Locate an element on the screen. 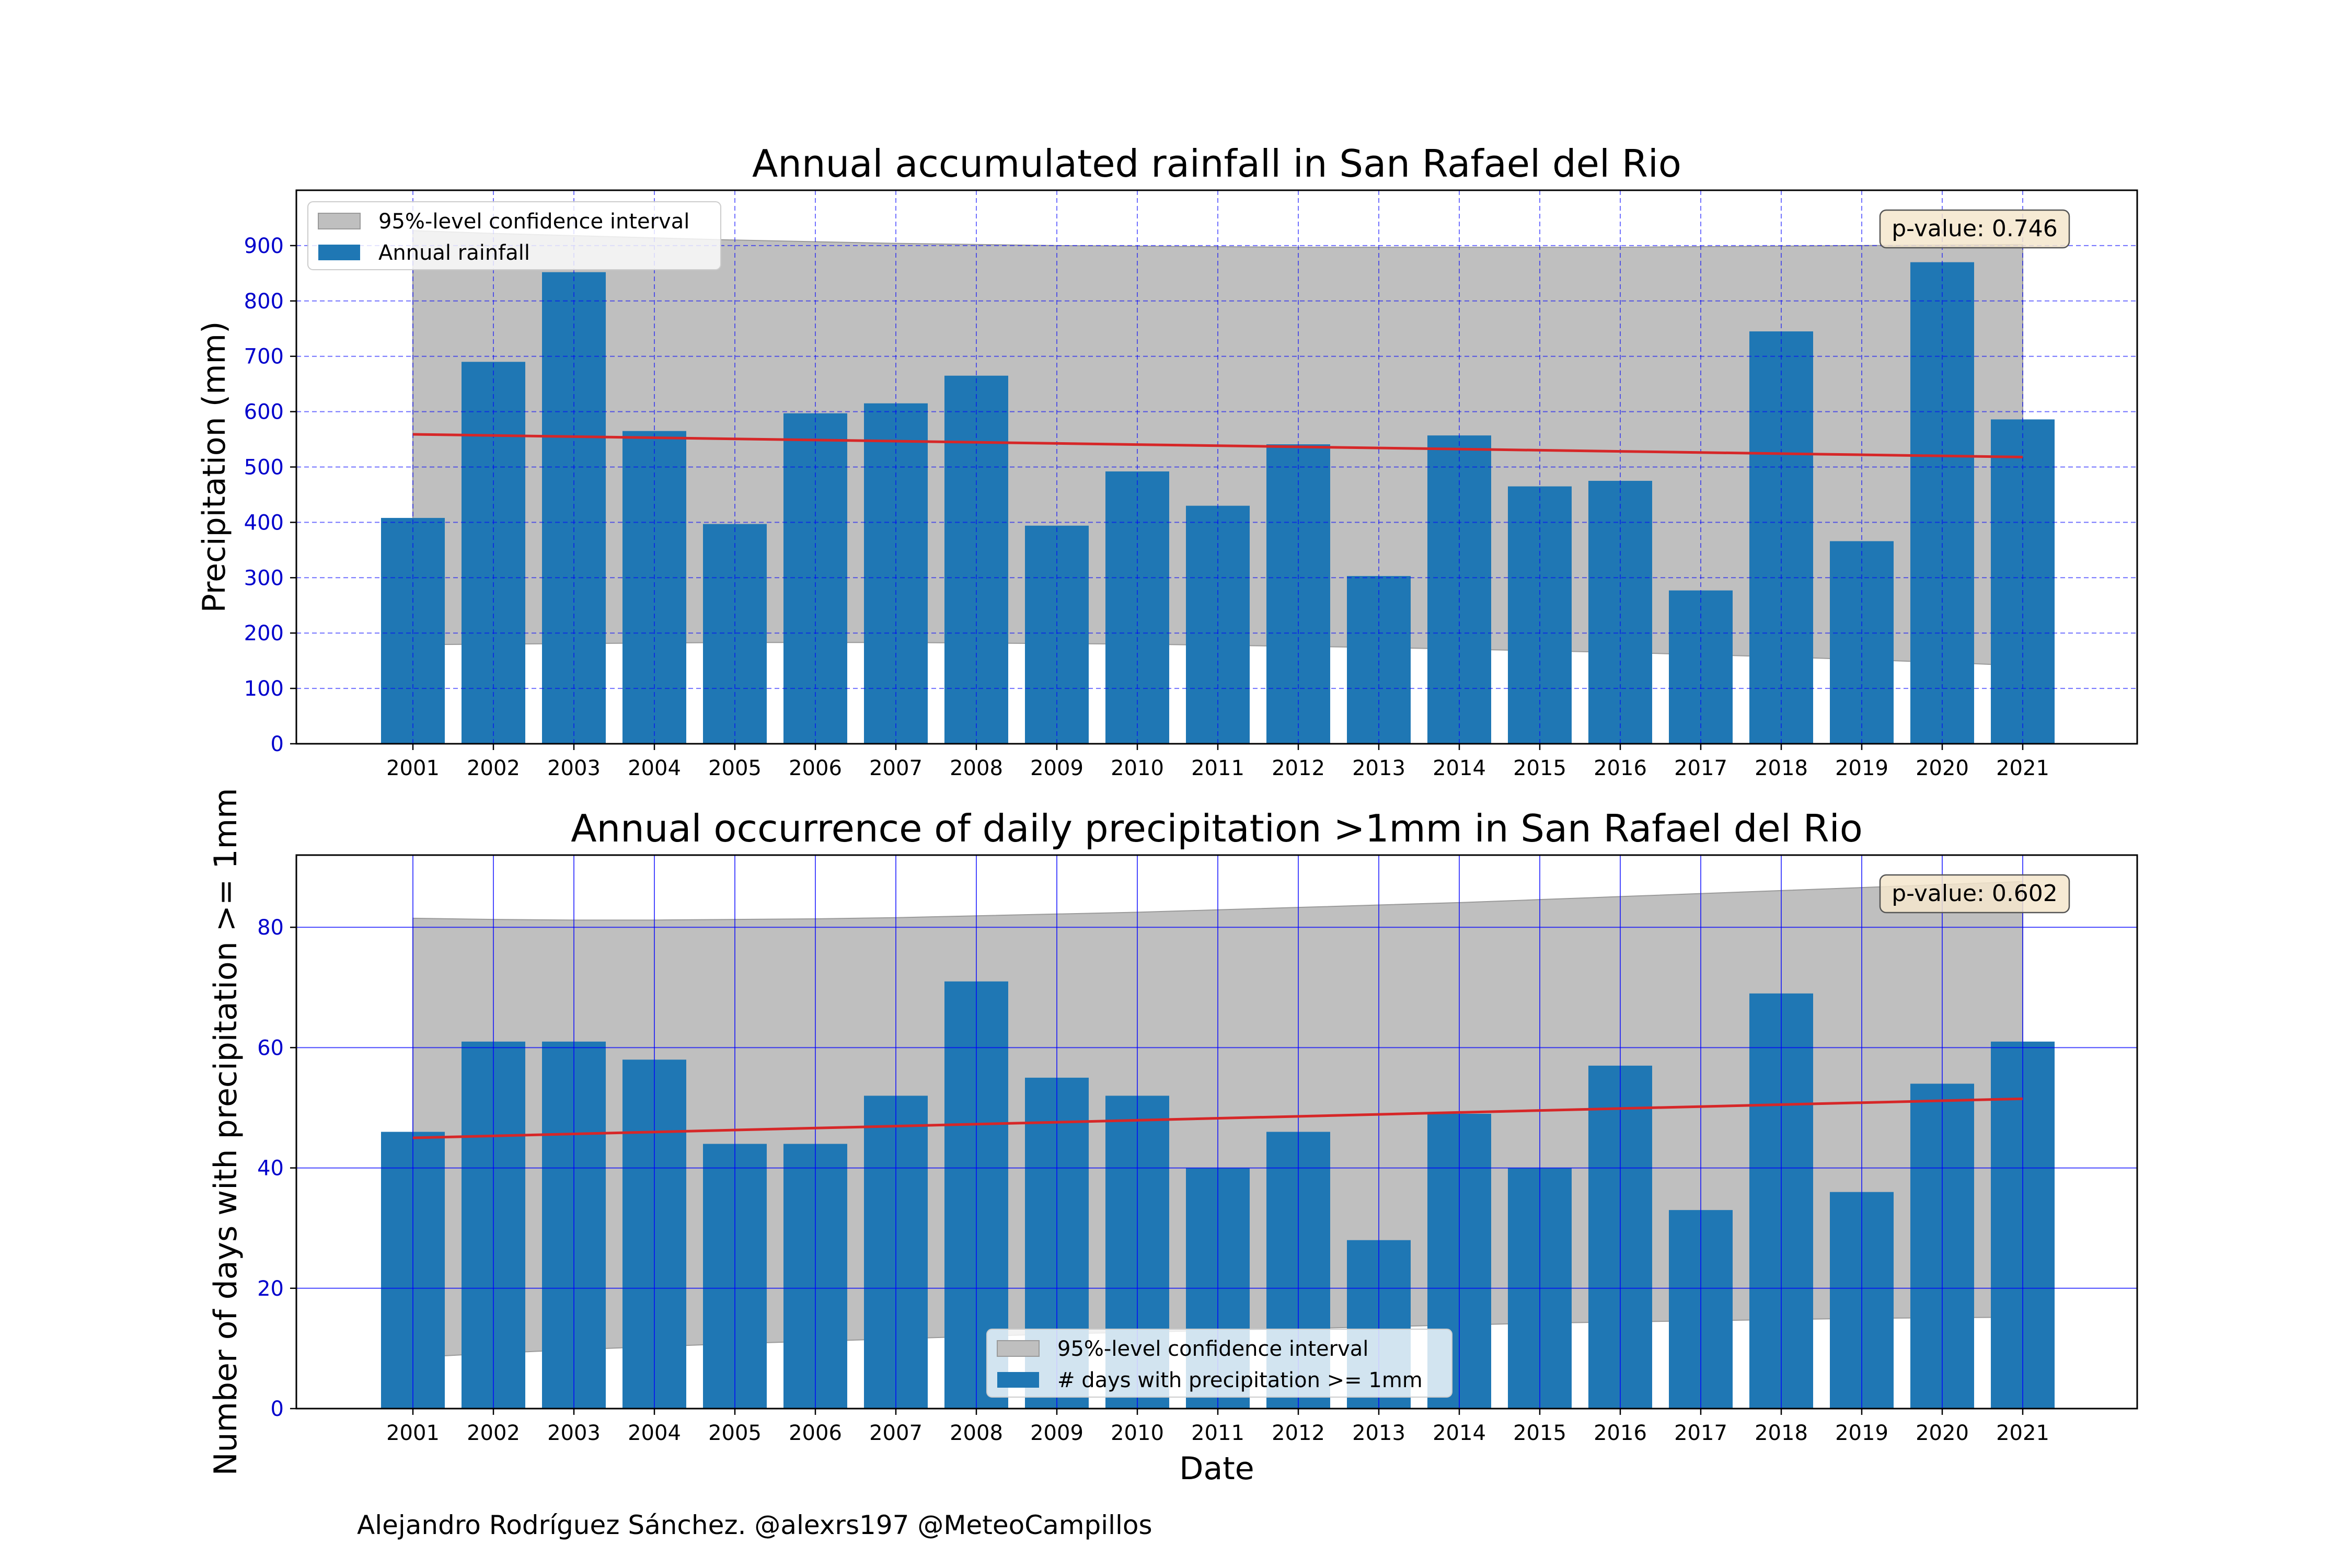  y-tick-label: 200 is located at coordinates (264, 633).